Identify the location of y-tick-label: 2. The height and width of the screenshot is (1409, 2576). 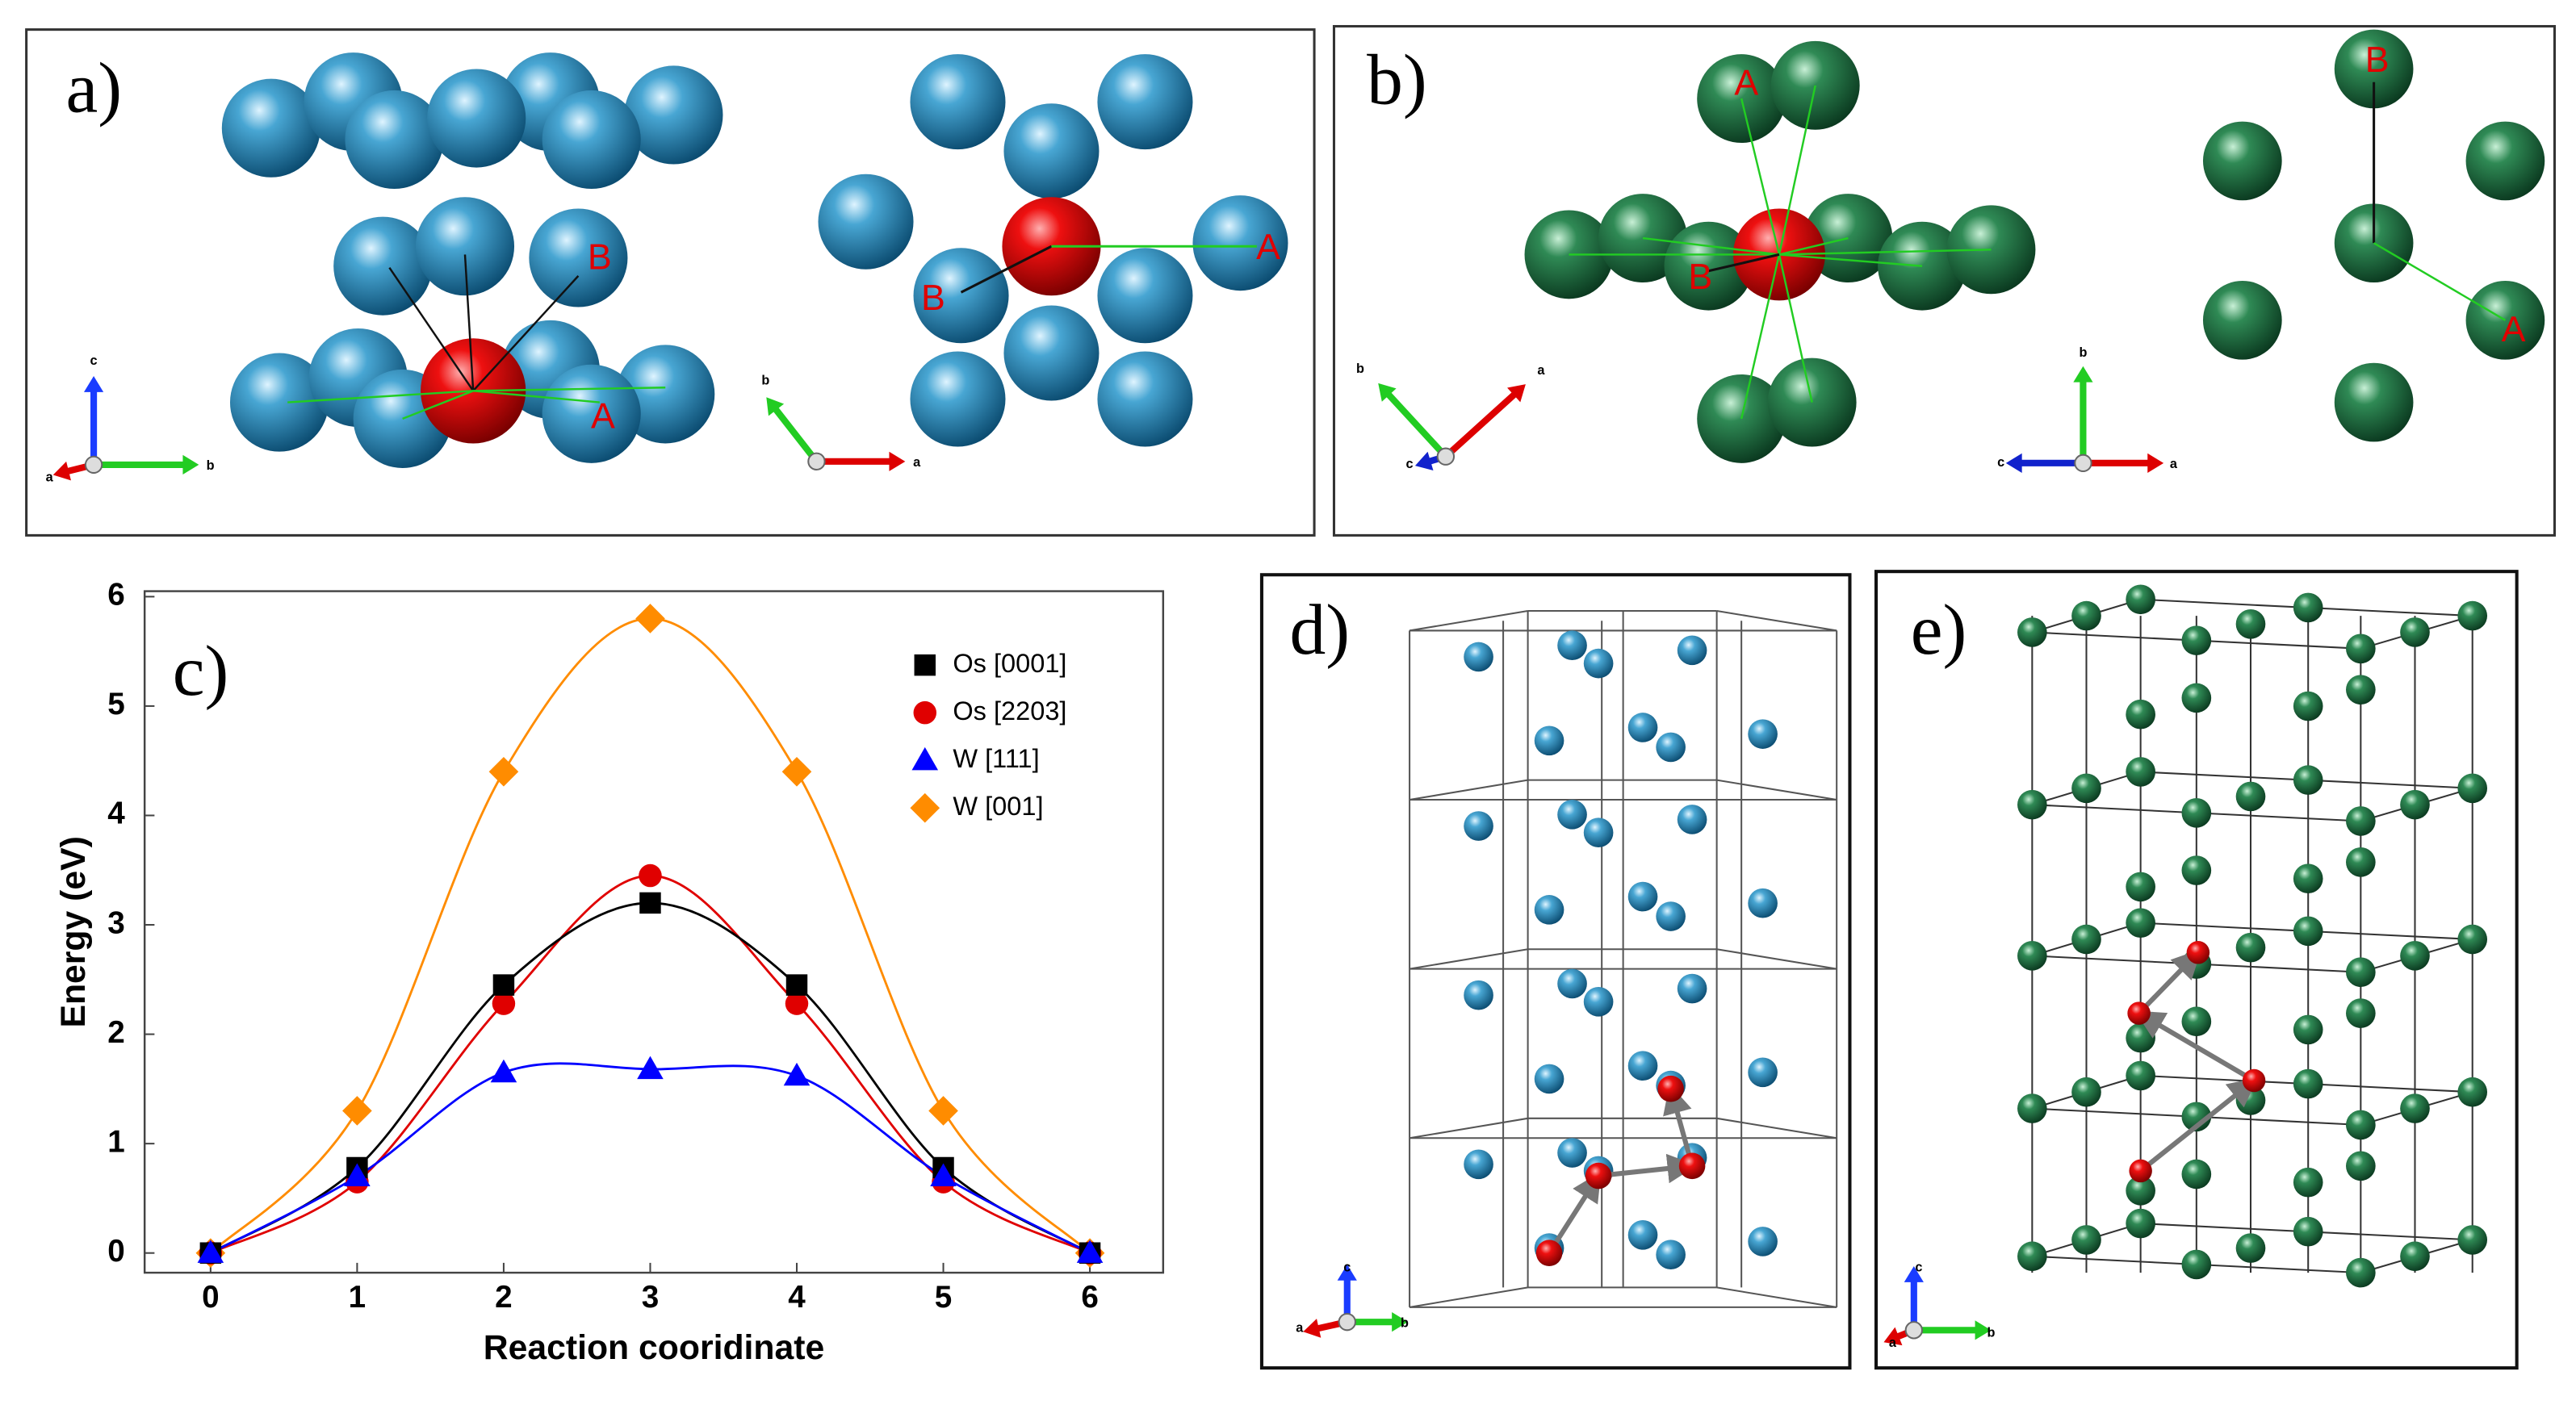
(116, 1032).